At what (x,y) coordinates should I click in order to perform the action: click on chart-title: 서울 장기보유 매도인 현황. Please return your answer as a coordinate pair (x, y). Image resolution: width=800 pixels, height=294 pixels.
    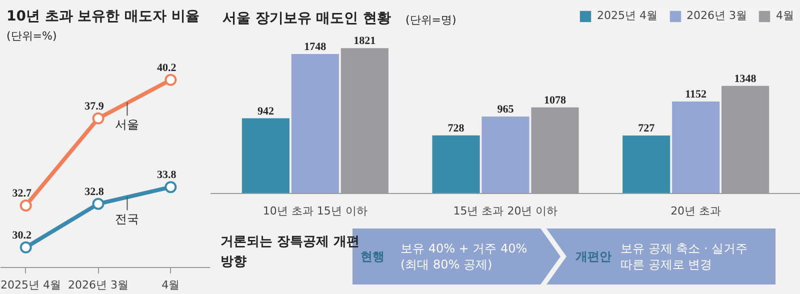
    Looking at the image, I should click on (307, 18).